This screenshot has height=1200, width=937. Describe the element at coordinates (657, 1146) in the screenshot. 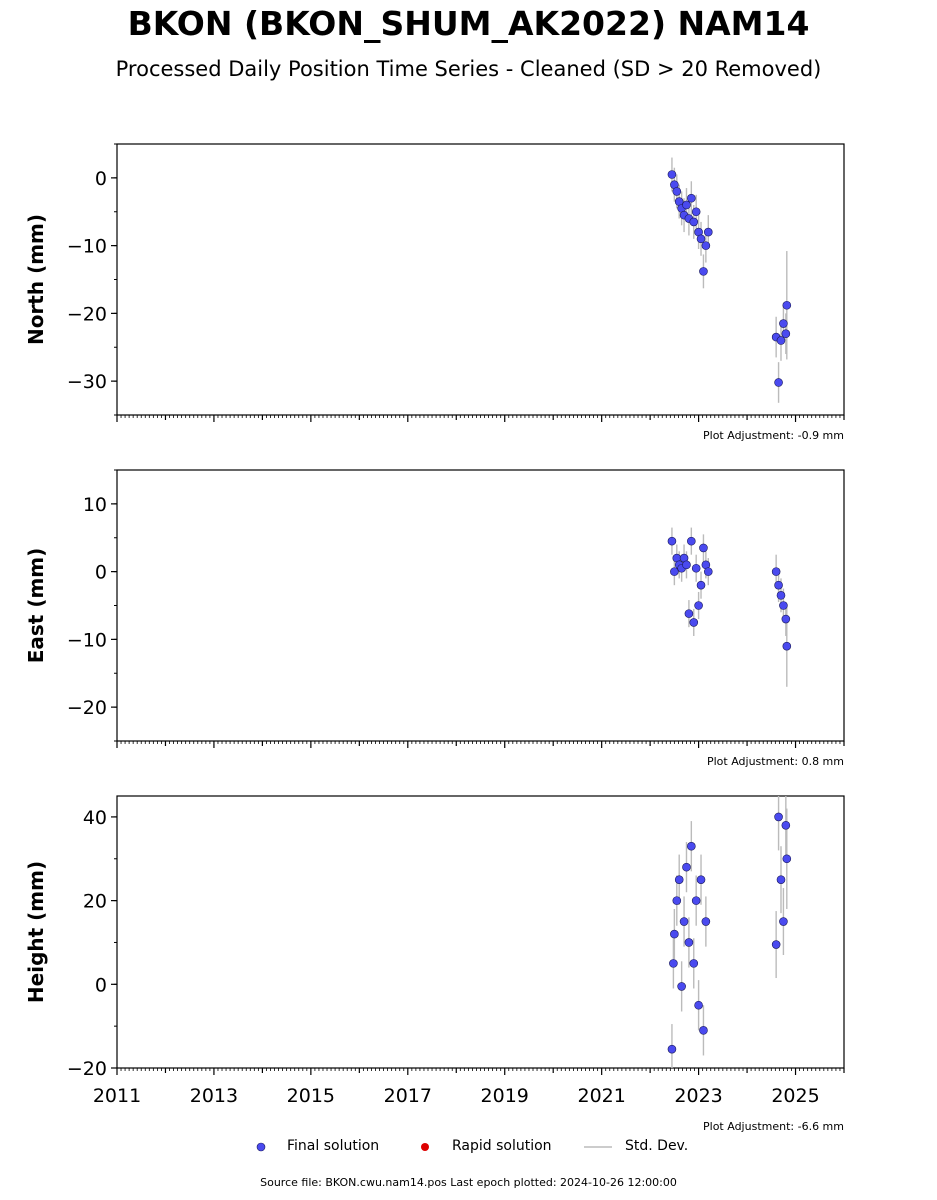

I see `legend-std-label: Std. Dev.` at that location.